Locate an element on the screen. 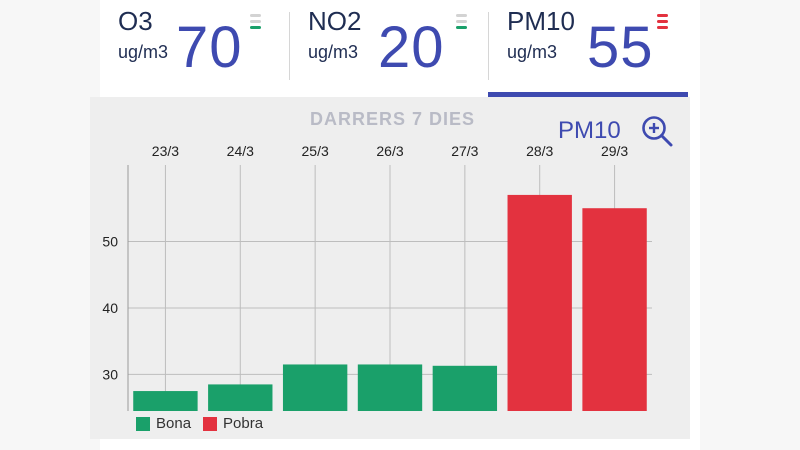  card-name: O3 is located at coordinates (135, 21).